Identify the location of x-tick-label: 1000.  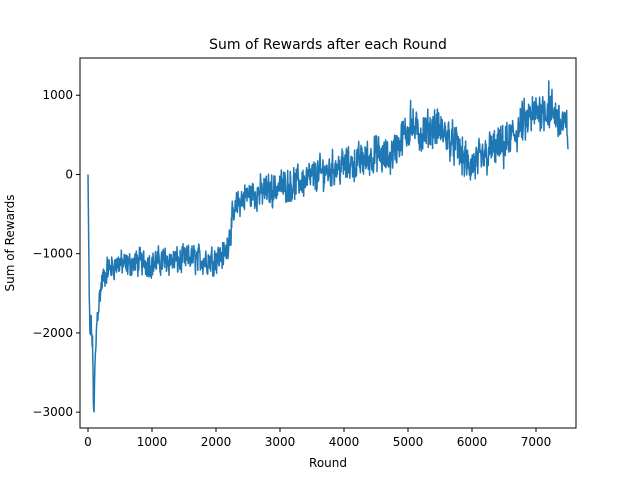
(152, 442).